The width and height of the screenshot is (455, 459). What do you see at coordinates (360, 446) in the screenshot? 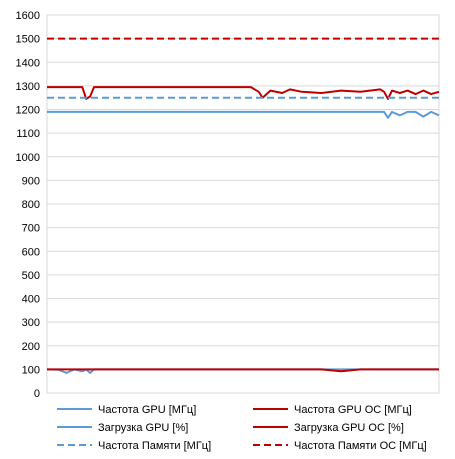
I see `legend-label: Частота Памяти OC [МГц]` at bounding box center [360, 446].